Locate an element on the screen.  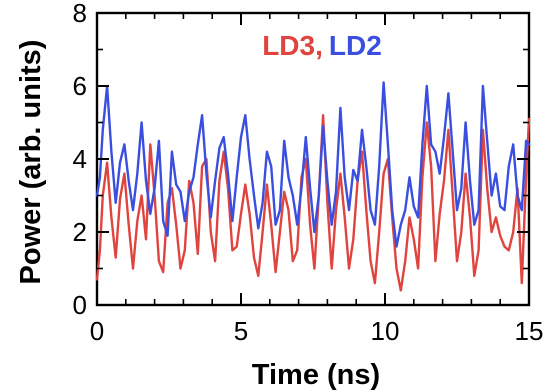
legend: LD3, LD2 is located at coordinates (322, 45).